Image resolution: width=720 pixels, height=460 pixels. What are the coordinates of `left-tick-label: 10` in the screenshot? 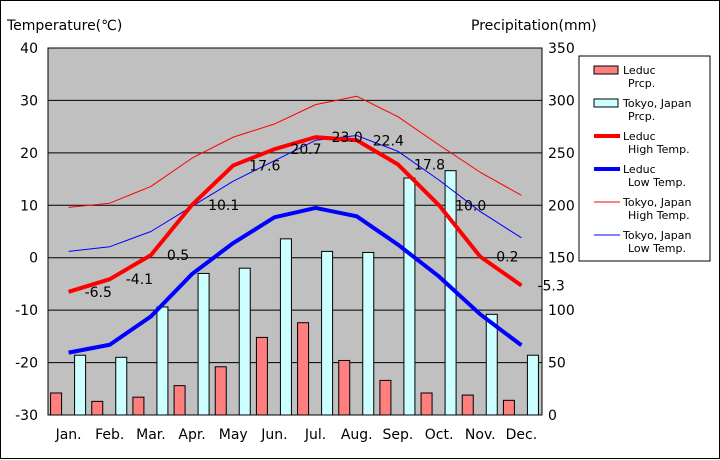 It's located at (29, 206).